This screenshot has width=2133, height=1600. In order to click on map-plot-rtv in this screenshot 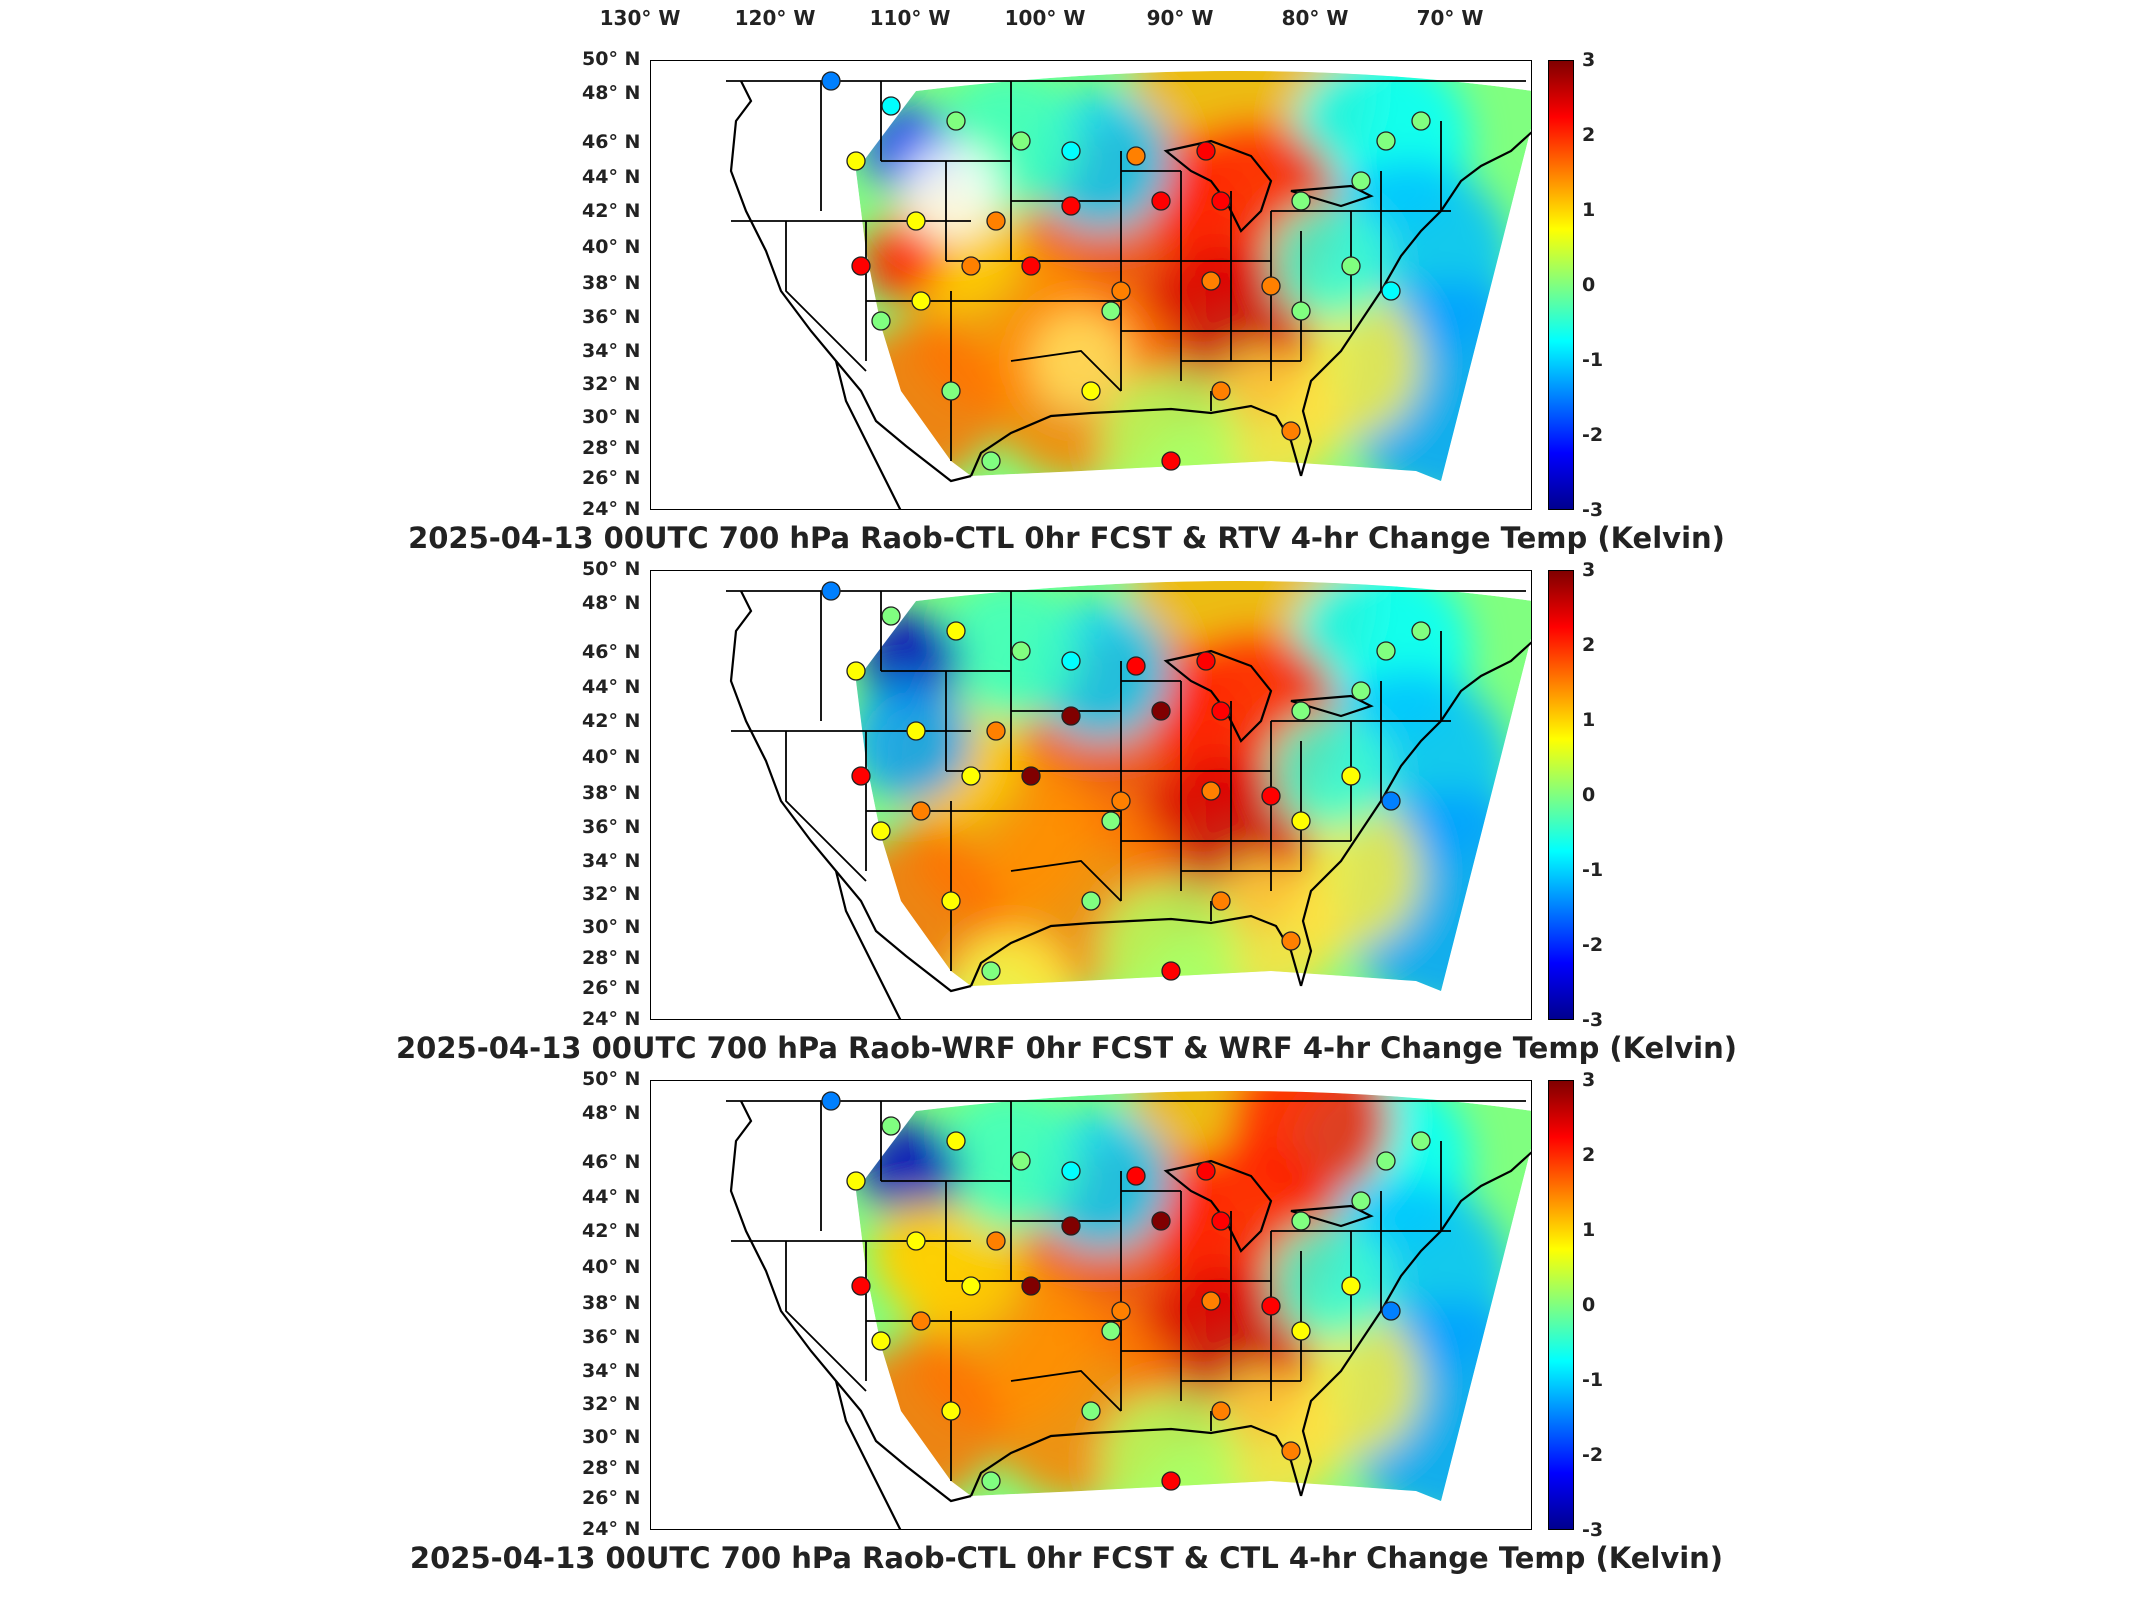, I will do `click(1091, 285)`.